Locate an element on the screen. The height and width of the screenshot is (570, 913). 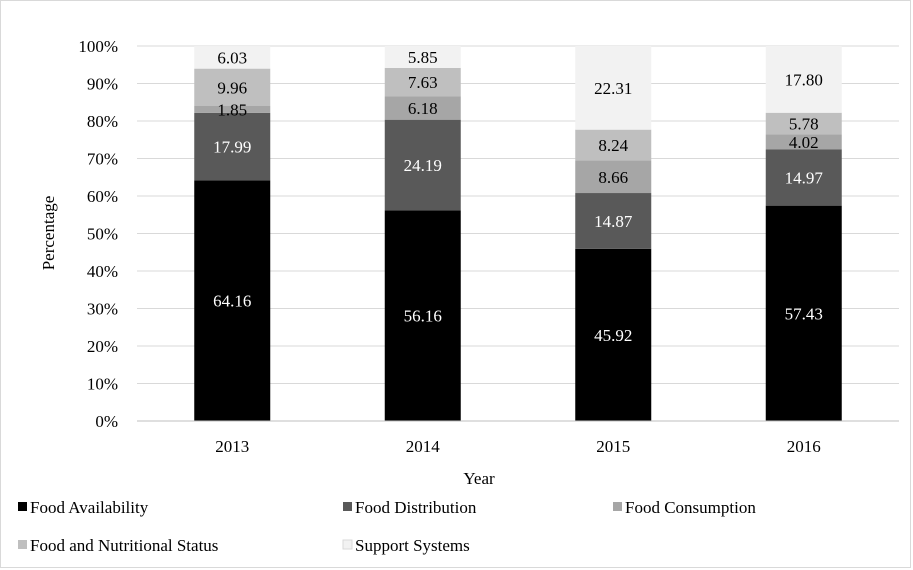
y-tick-label: 30% is located at coordinates (102, 309).